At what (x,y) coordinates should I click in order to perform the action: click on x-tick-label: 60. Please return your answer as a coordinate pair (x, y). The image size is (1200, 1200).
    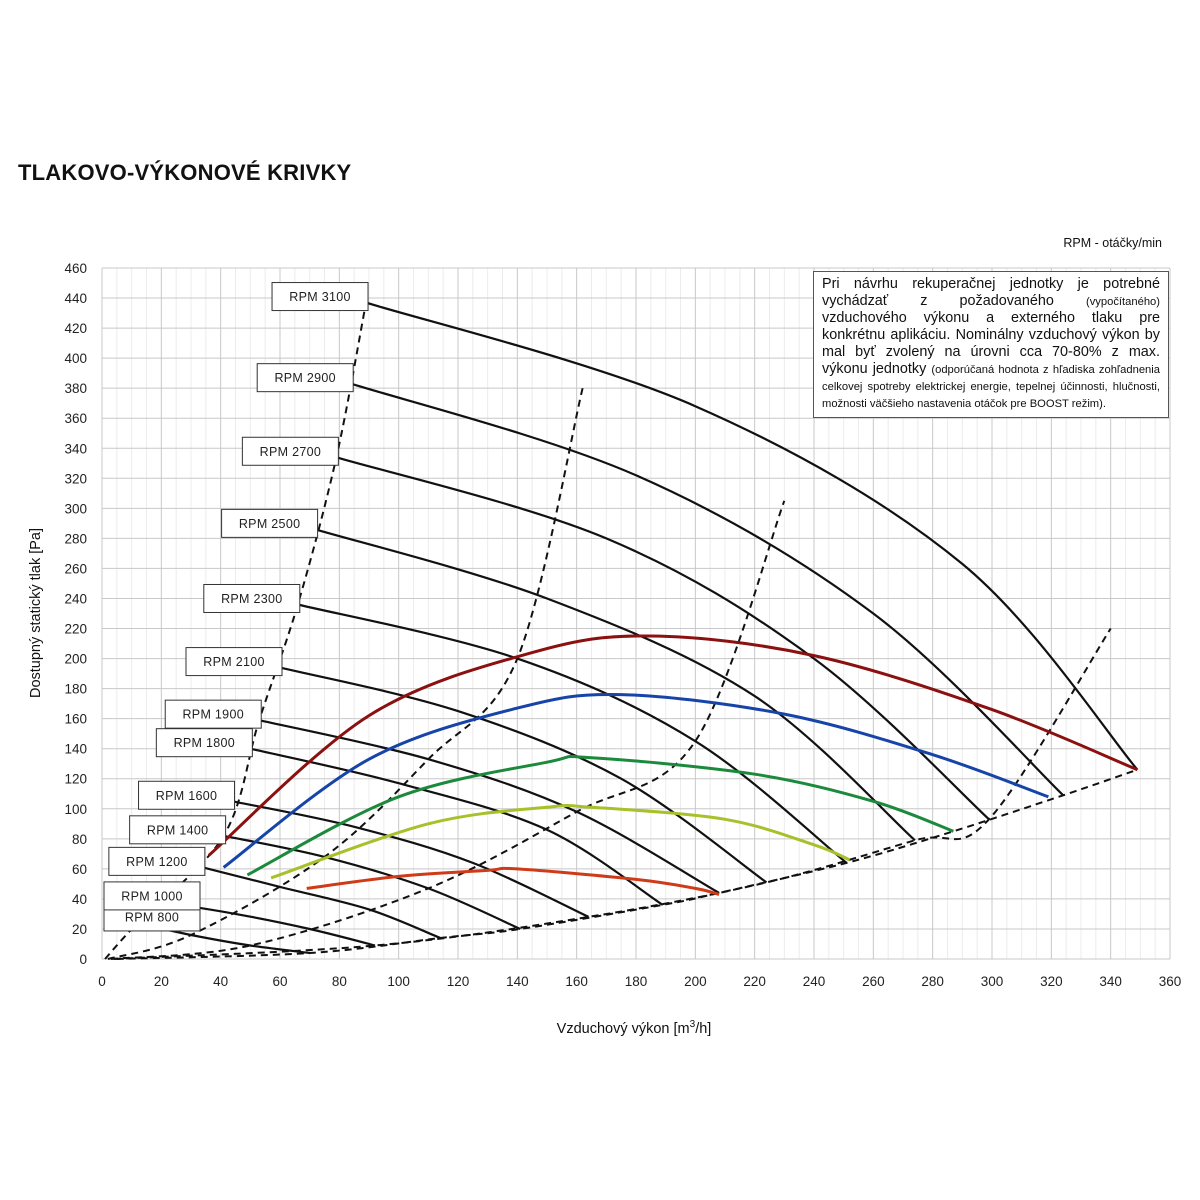
    Looking at the image, I should click on (279, 981).